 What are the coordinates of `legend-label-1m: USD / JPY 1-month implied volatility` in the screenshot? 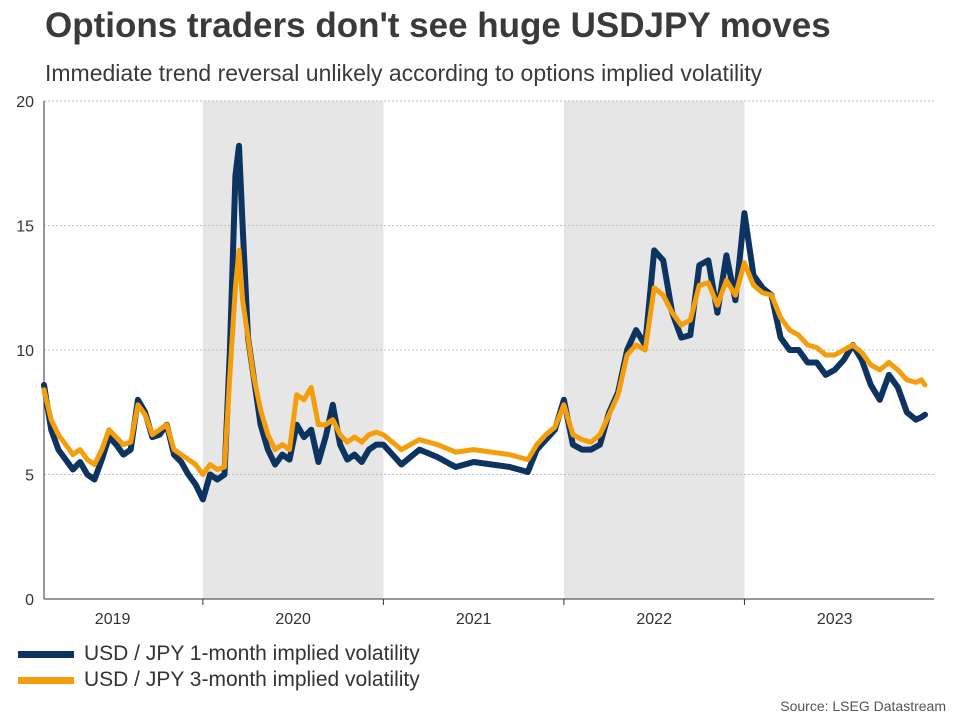 It's located at (252, 653).